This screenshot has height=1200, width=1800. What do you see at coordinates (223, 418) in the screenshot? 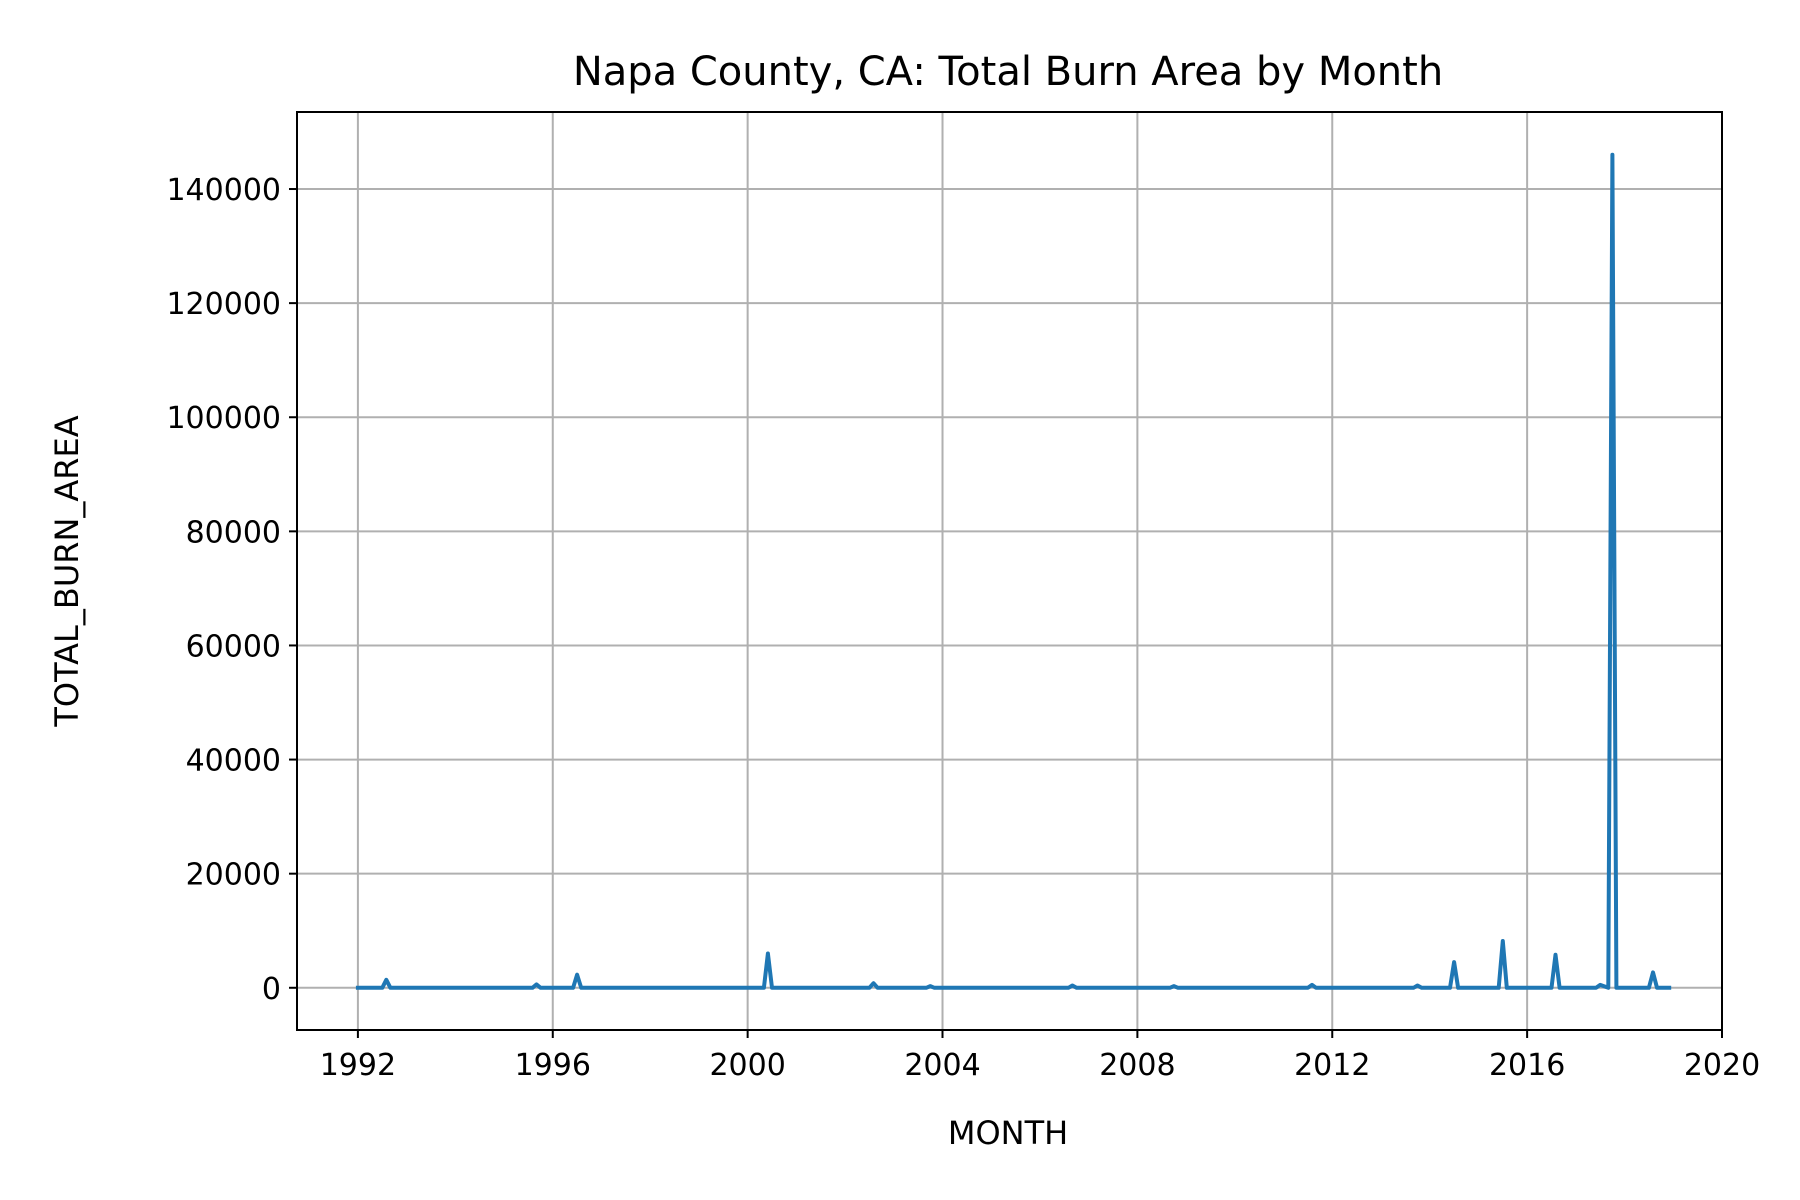
I see `y-tick-label: 100000` at bounding box center [223, 418].